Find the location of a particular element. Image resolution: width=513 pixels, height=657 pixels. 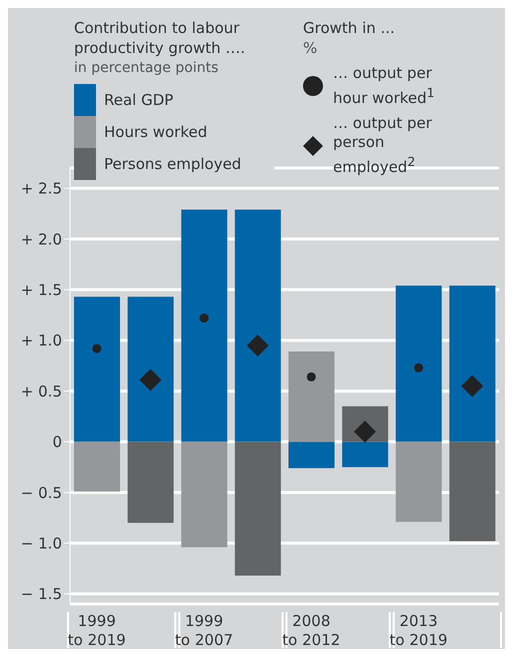

y-tick-label: + 2.0 is located at coordinates (41, 239).